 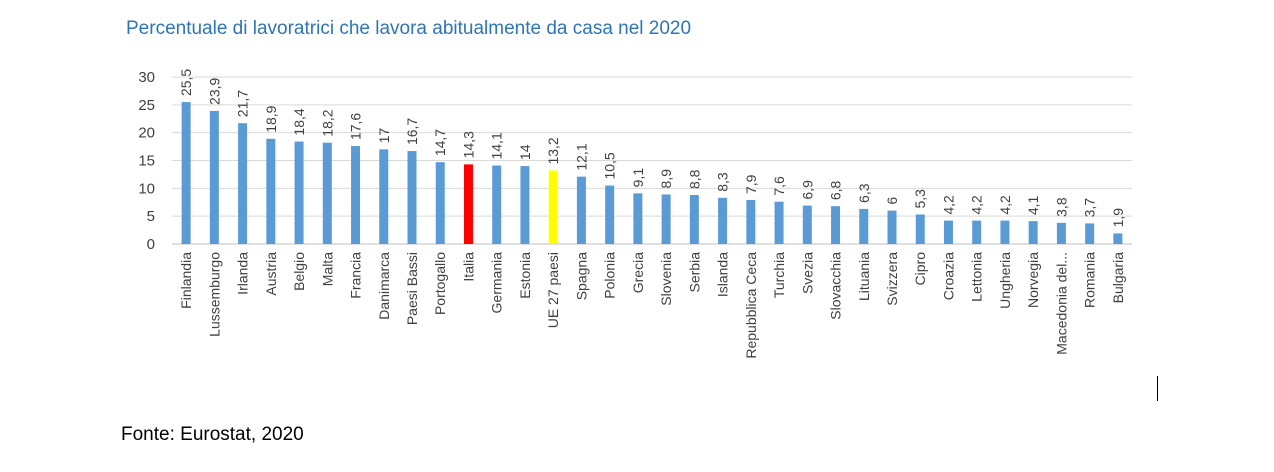 What do you see at coordinates (151, 244) in the screenshot?
I see `y-tick-label: 0` at bounding box center [151, 244].